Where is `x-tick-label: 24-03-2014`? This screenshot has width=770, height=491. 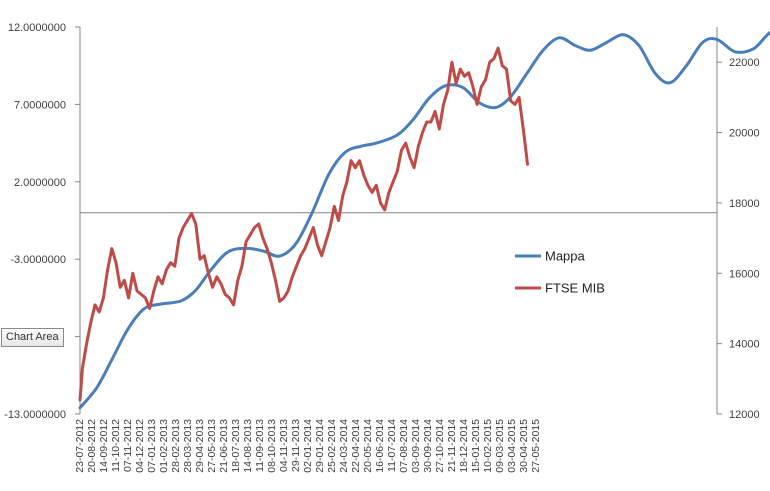 x-tick-label: 24-03-2014 is located at coordinates (344, 446).